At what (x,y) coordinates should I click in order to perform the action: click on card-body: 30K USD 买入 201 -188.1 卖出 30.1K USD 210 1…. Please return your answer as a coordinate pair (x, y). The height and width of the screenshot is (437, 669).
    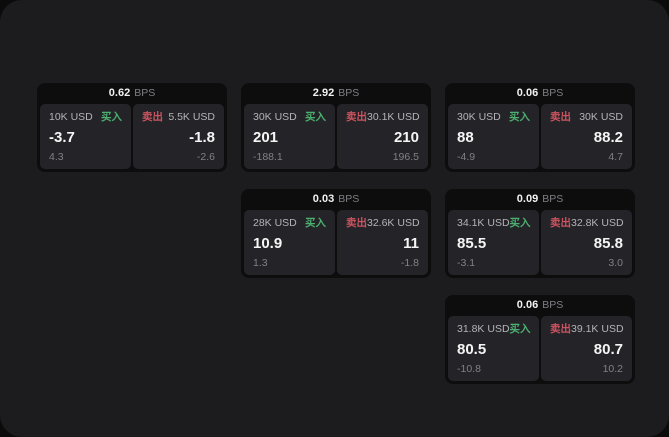
    Looking at the image, I should click on (336, 138).